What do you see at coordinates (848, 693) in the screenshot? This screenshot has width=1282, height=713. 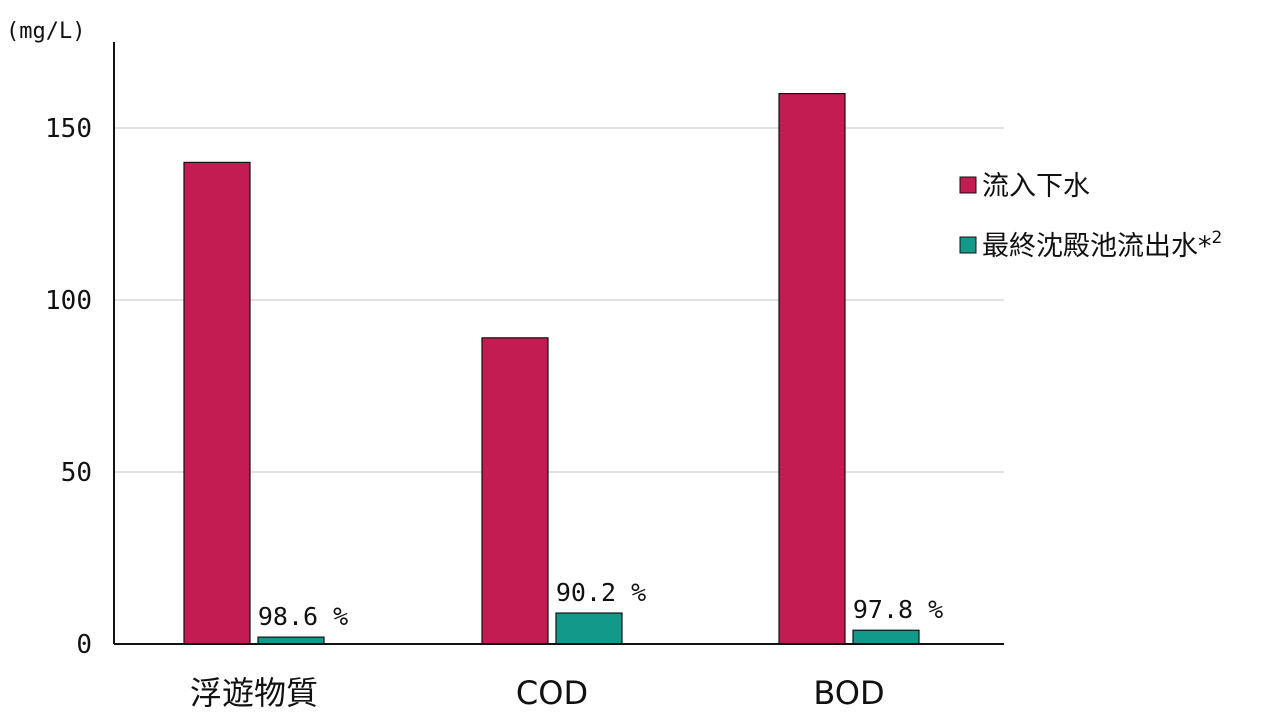 I see `x-tick-label: BOD` at bounding box center [848, 693].